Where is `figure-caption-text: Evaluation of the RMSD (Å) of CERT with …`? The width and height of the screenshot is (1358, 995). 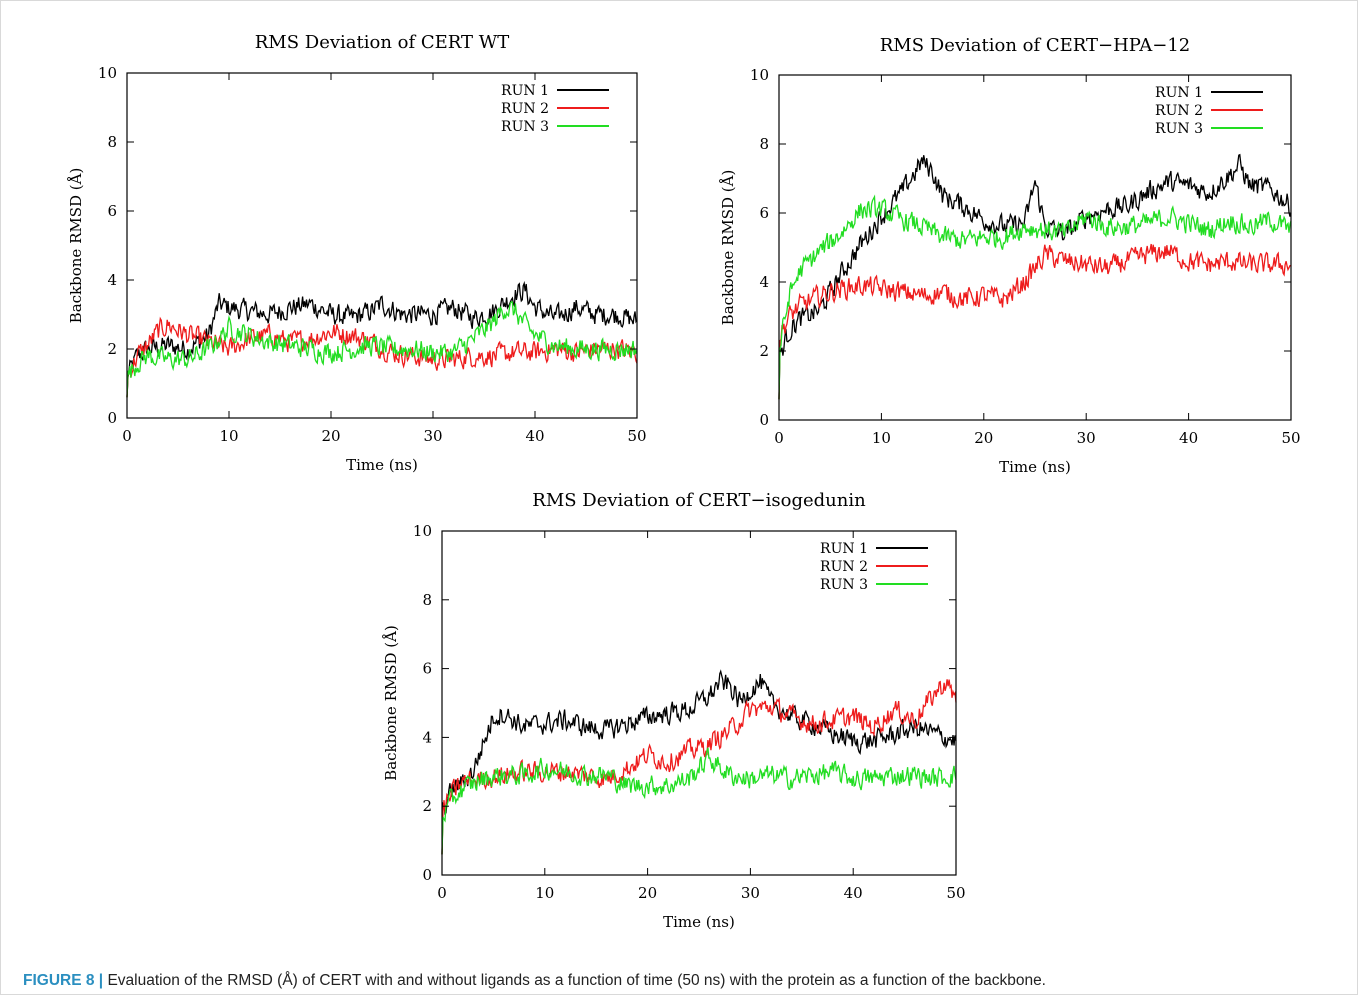
figure-caption-text: Evaluation of the RMSD (Å) of CERT with … is located at coordinates (574, 980).